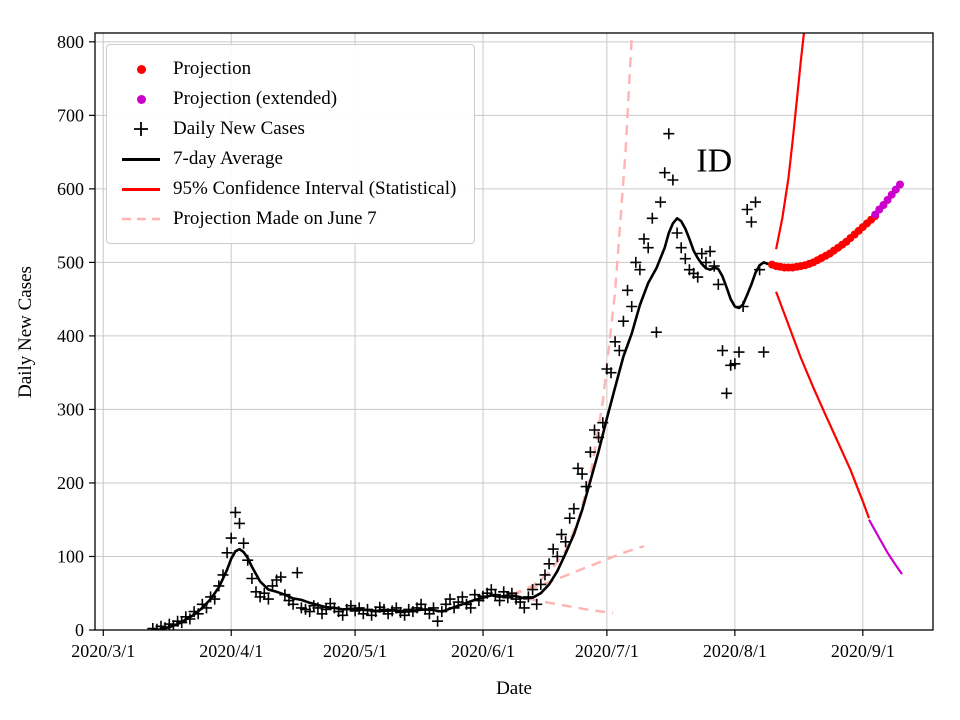 This screenshot has width=960, height=720. I want to click on y-tick-label: 100, so click(70, 556).